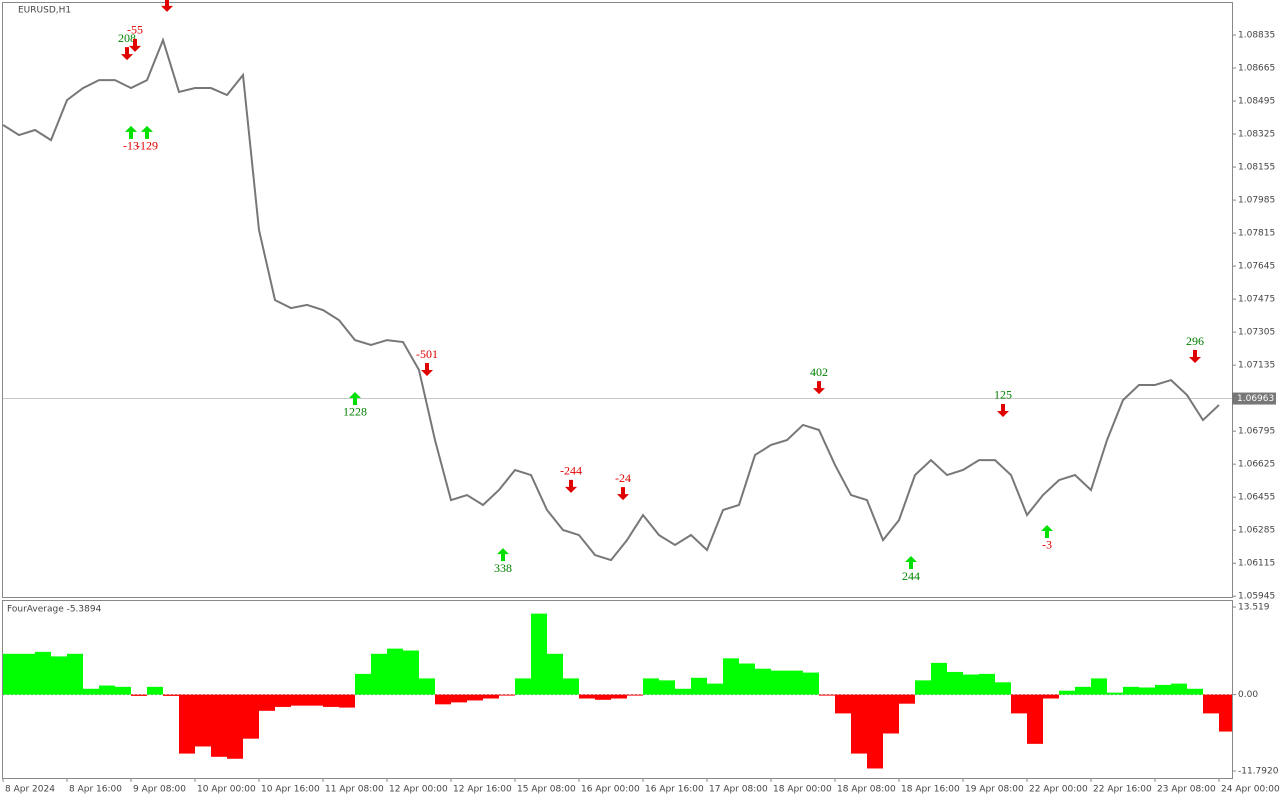 The image size is (1280, 800). What do you see at coordinates (802, 790) in the screenshot?
I see `x-tick-label: 18 Apr 00:00` at bounding box center [802, 790].